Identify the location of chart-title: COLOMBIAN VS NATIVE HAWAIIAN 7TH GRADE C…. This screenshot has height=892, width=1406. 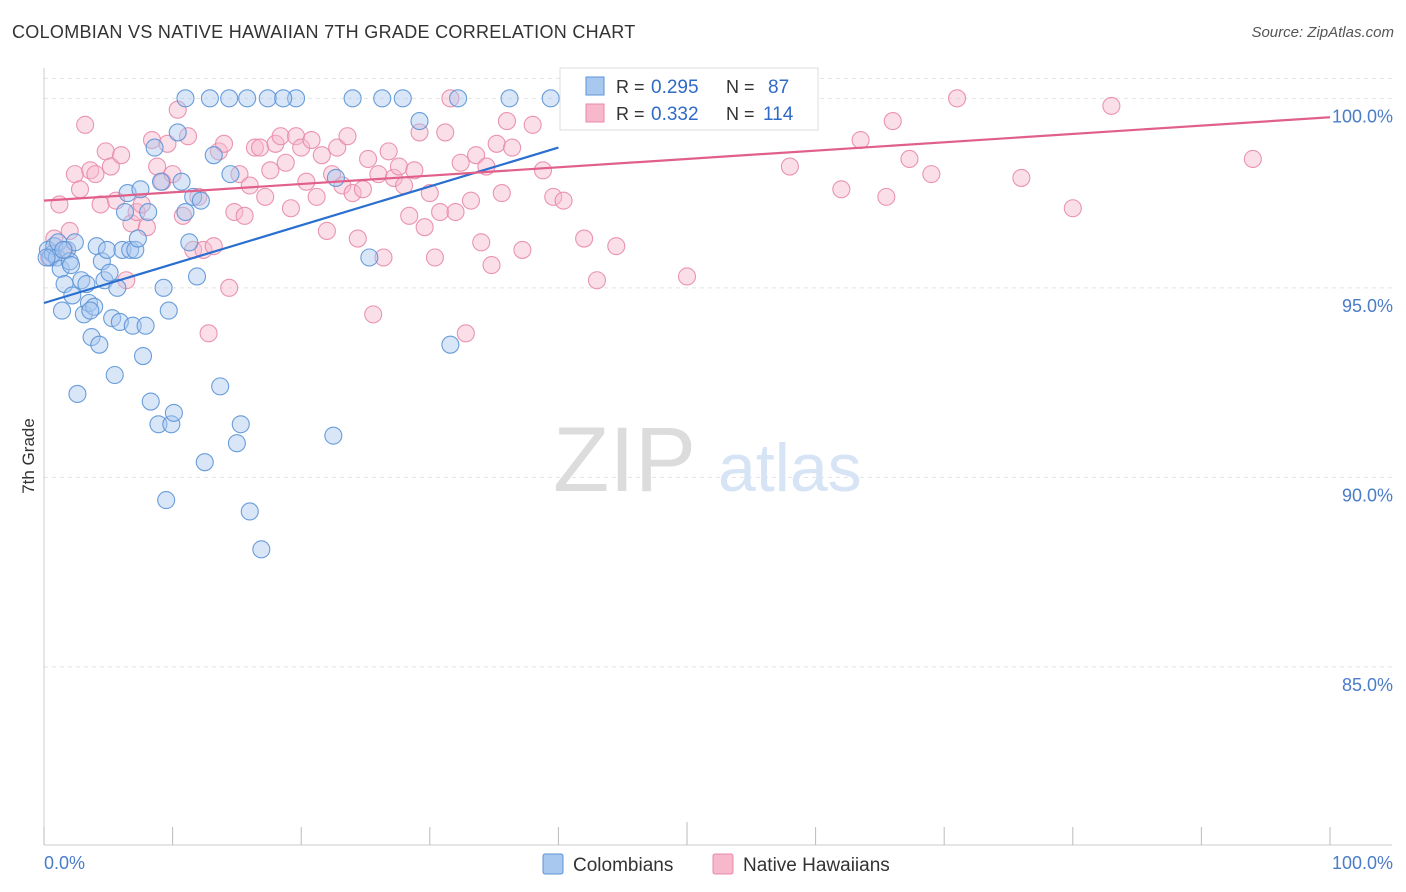
(324, 32).